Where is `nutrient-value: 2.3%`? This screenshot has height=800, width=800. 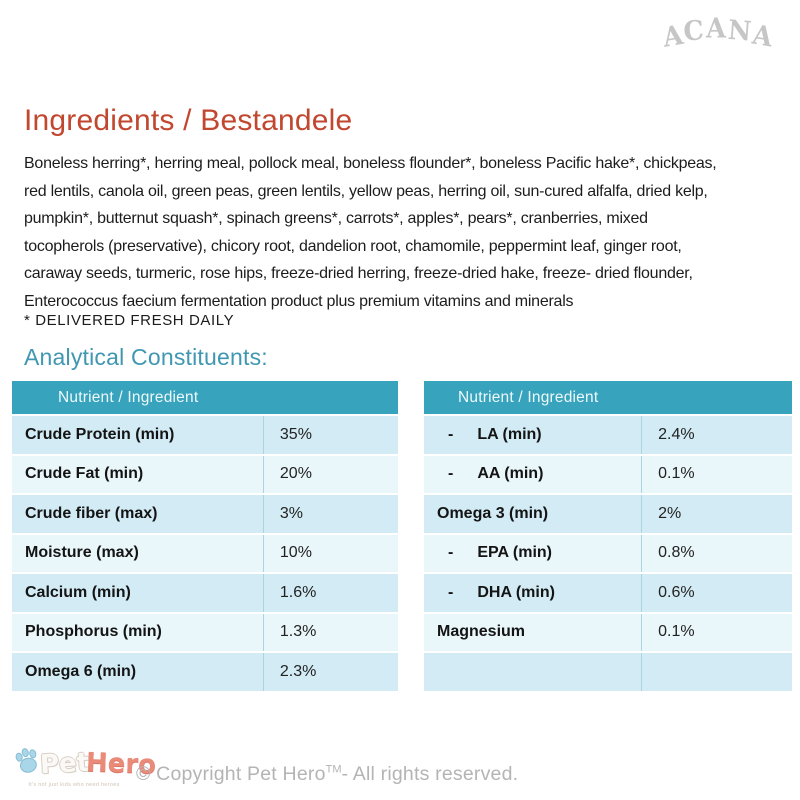
nutrient-value: 2.3% is located at coordinates (298, 671).